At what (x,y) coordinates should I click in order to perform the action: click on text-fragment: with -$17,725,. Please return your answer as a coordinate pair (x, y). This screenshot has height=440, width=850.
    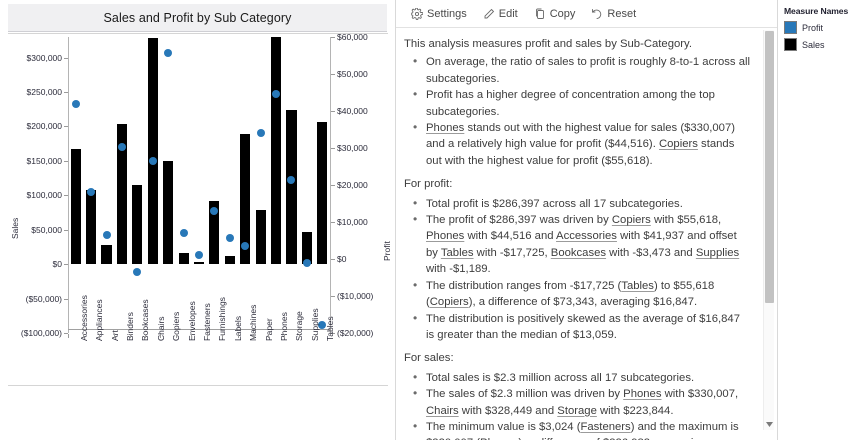
    Looking at the image, I should click on (512, 252).